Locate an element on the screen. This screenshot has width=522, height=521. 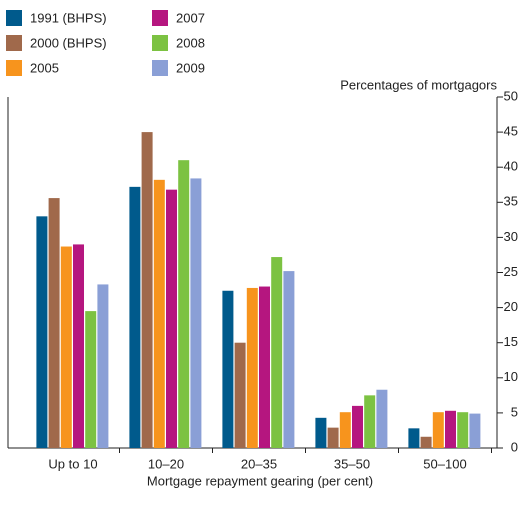
x-tick-label: 10–20 is located at coordinates (166, 463).